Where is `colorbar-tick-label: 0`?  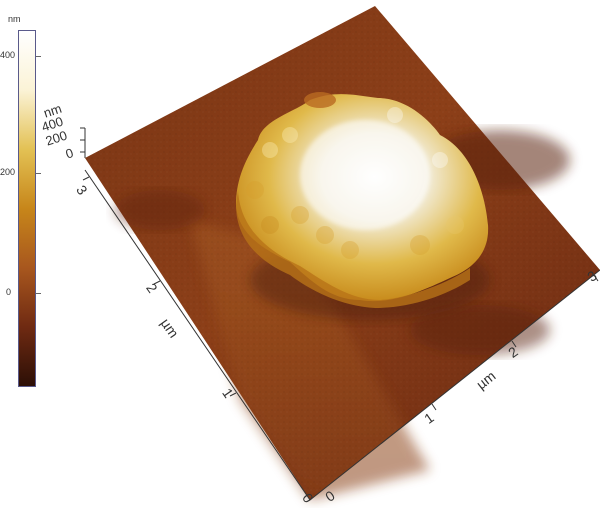
colorbar-tick-label: 0 is located at coordinates (9, 292).